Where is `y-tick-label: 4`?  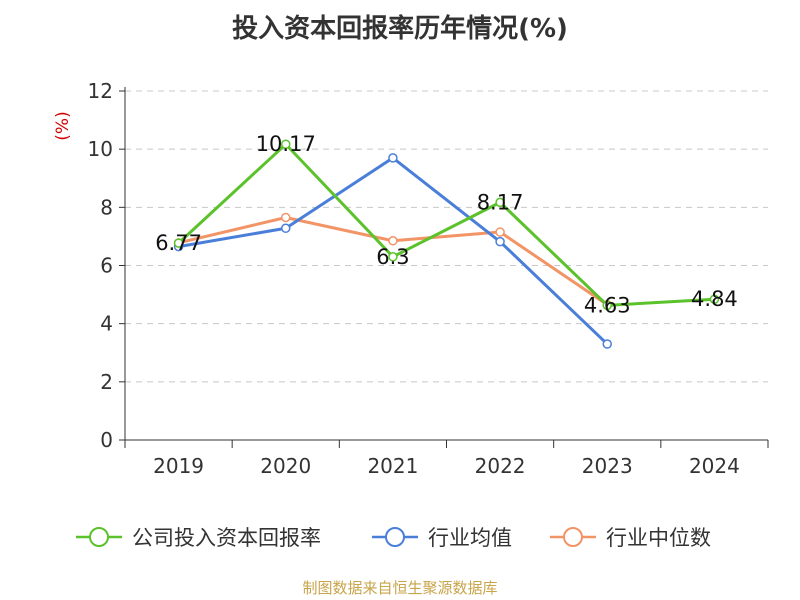
y-tick-label: 4 is located at coordinates (106, 324).